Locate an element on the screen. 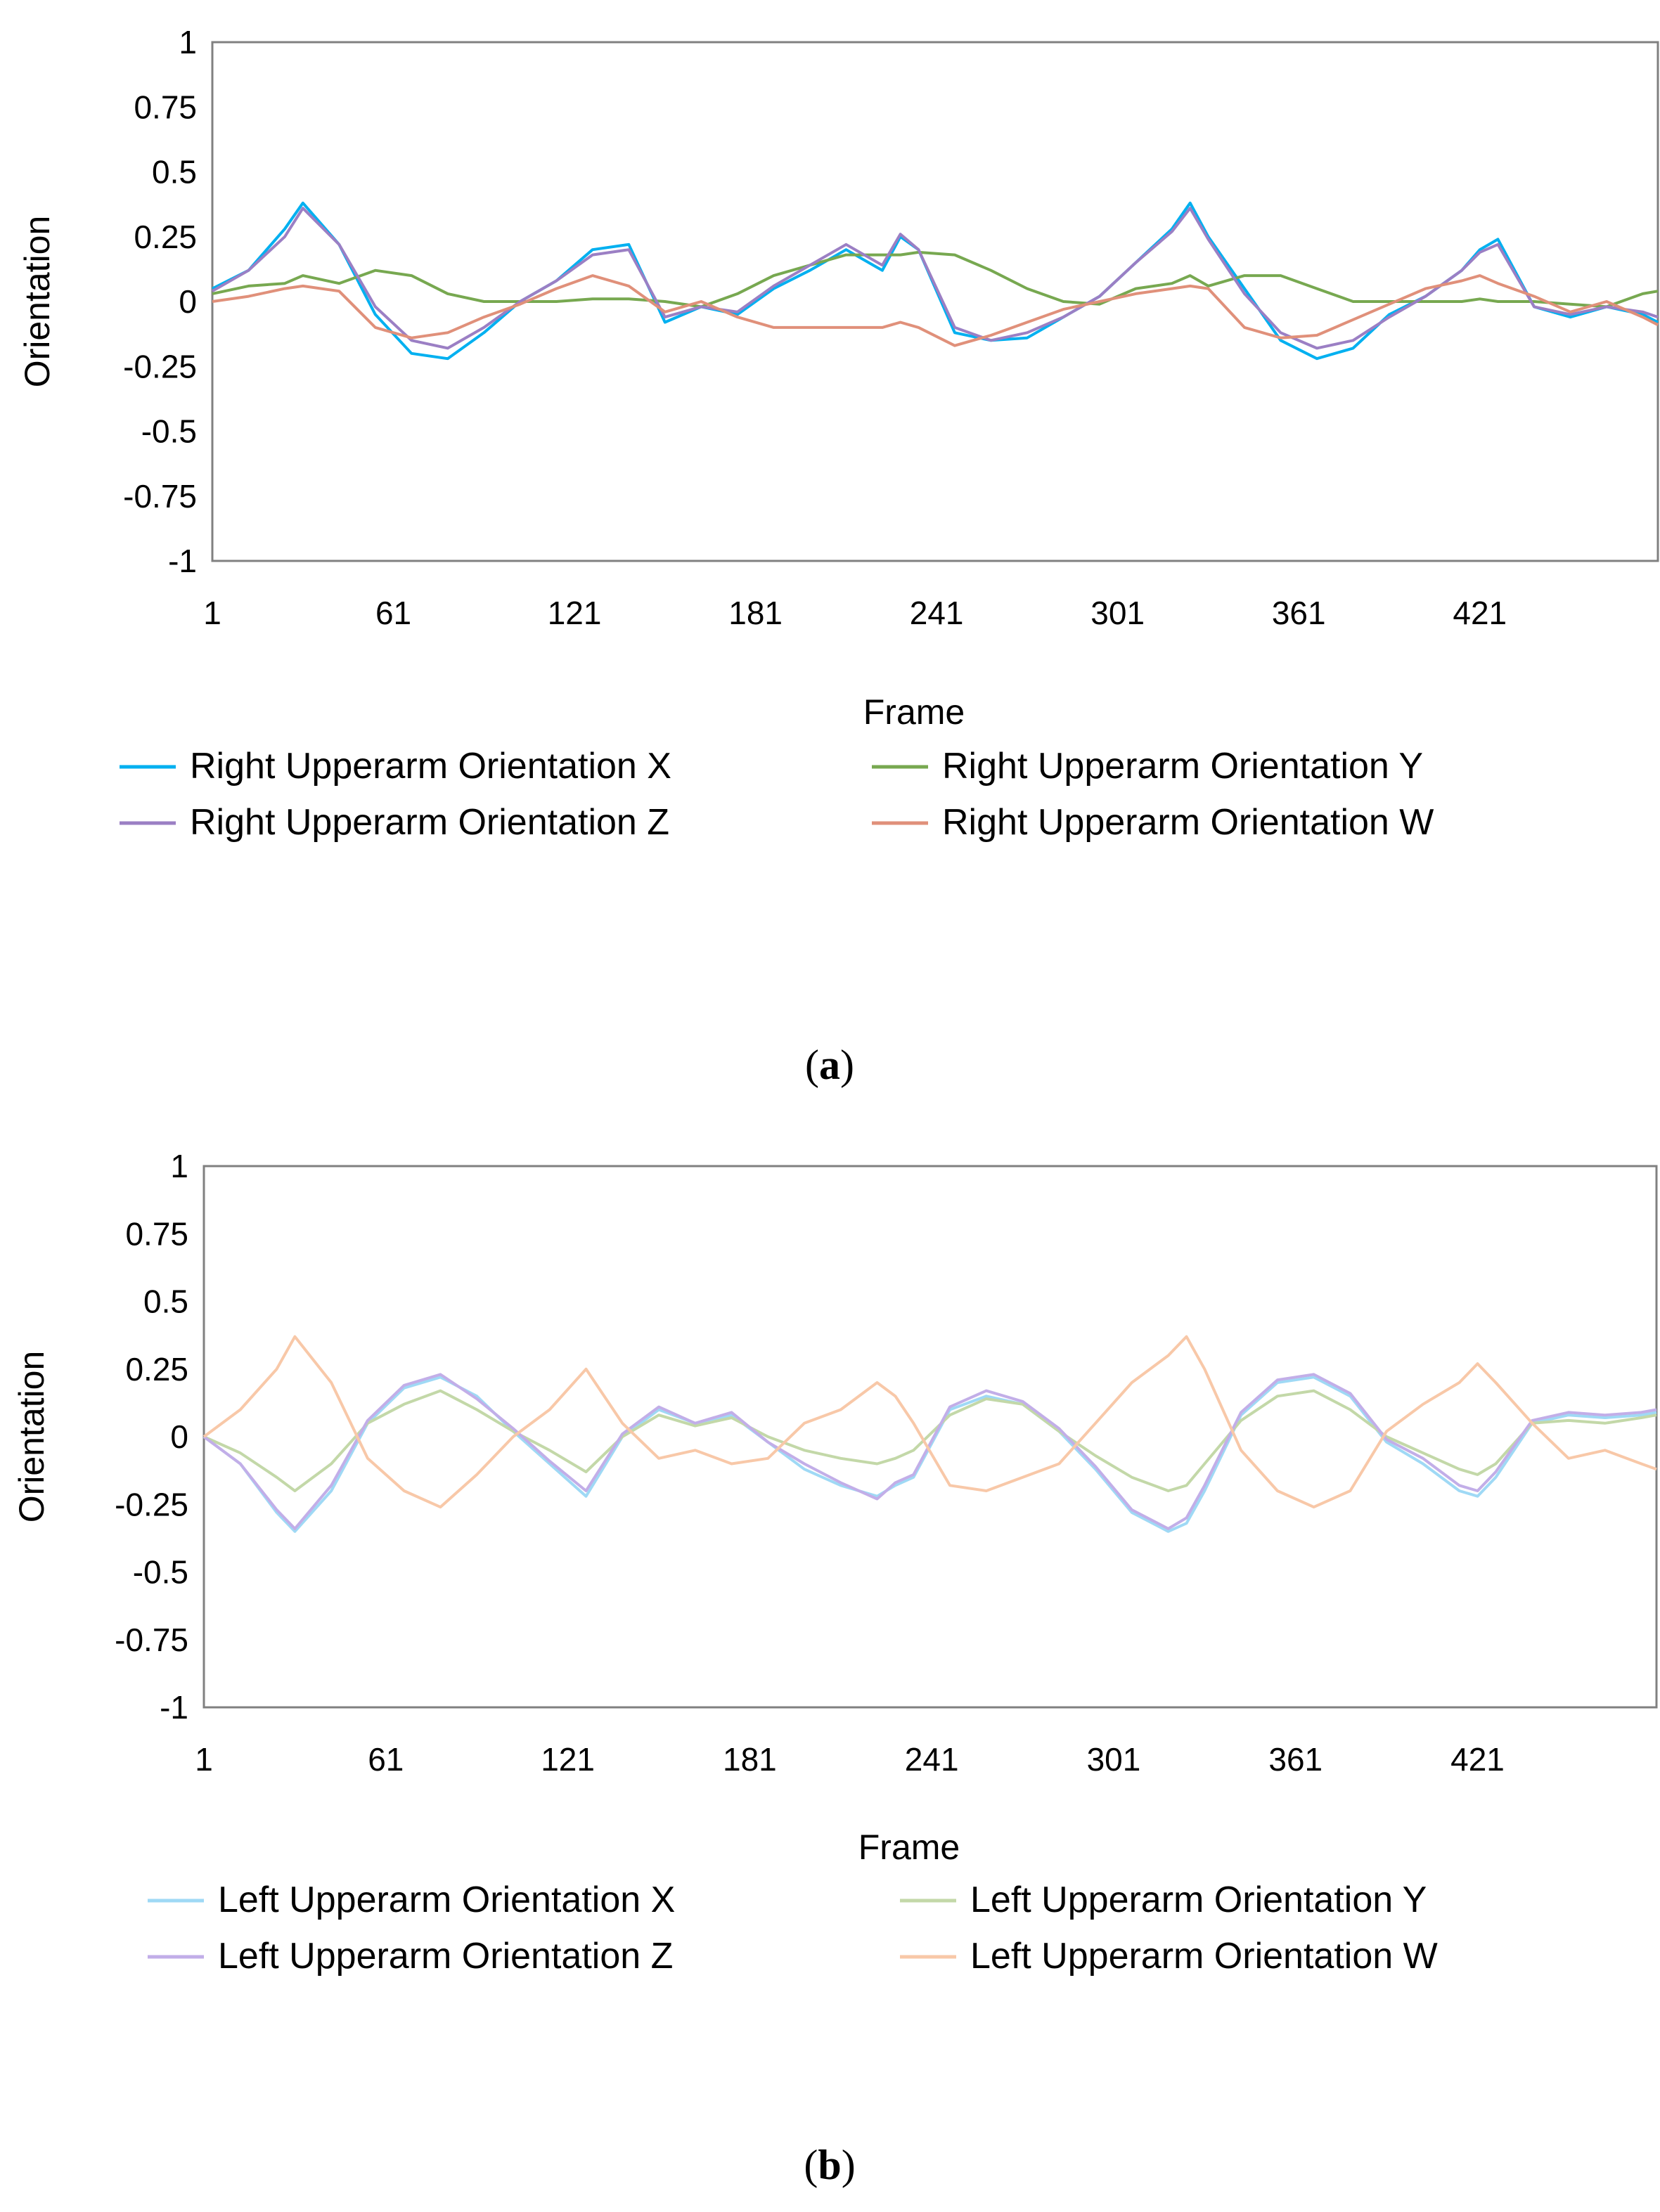 The image size is (1660, 2212). legend-label: Right Upperarm Orientation X is located at coordinates (430, 766).